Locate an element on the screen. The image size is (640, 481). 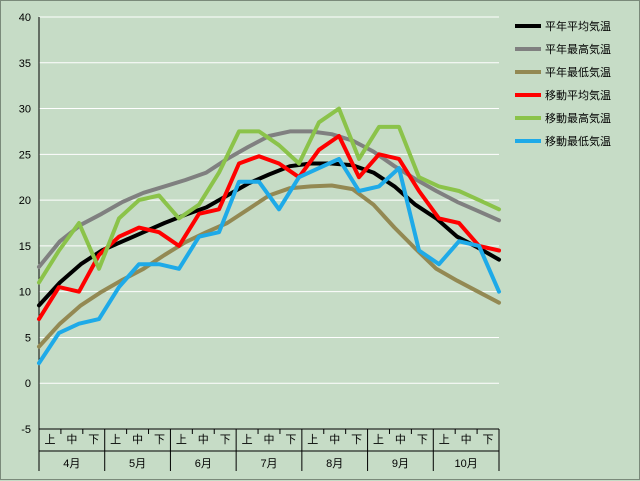
x-month-label: 5月 is located at coordinates (137, 464).